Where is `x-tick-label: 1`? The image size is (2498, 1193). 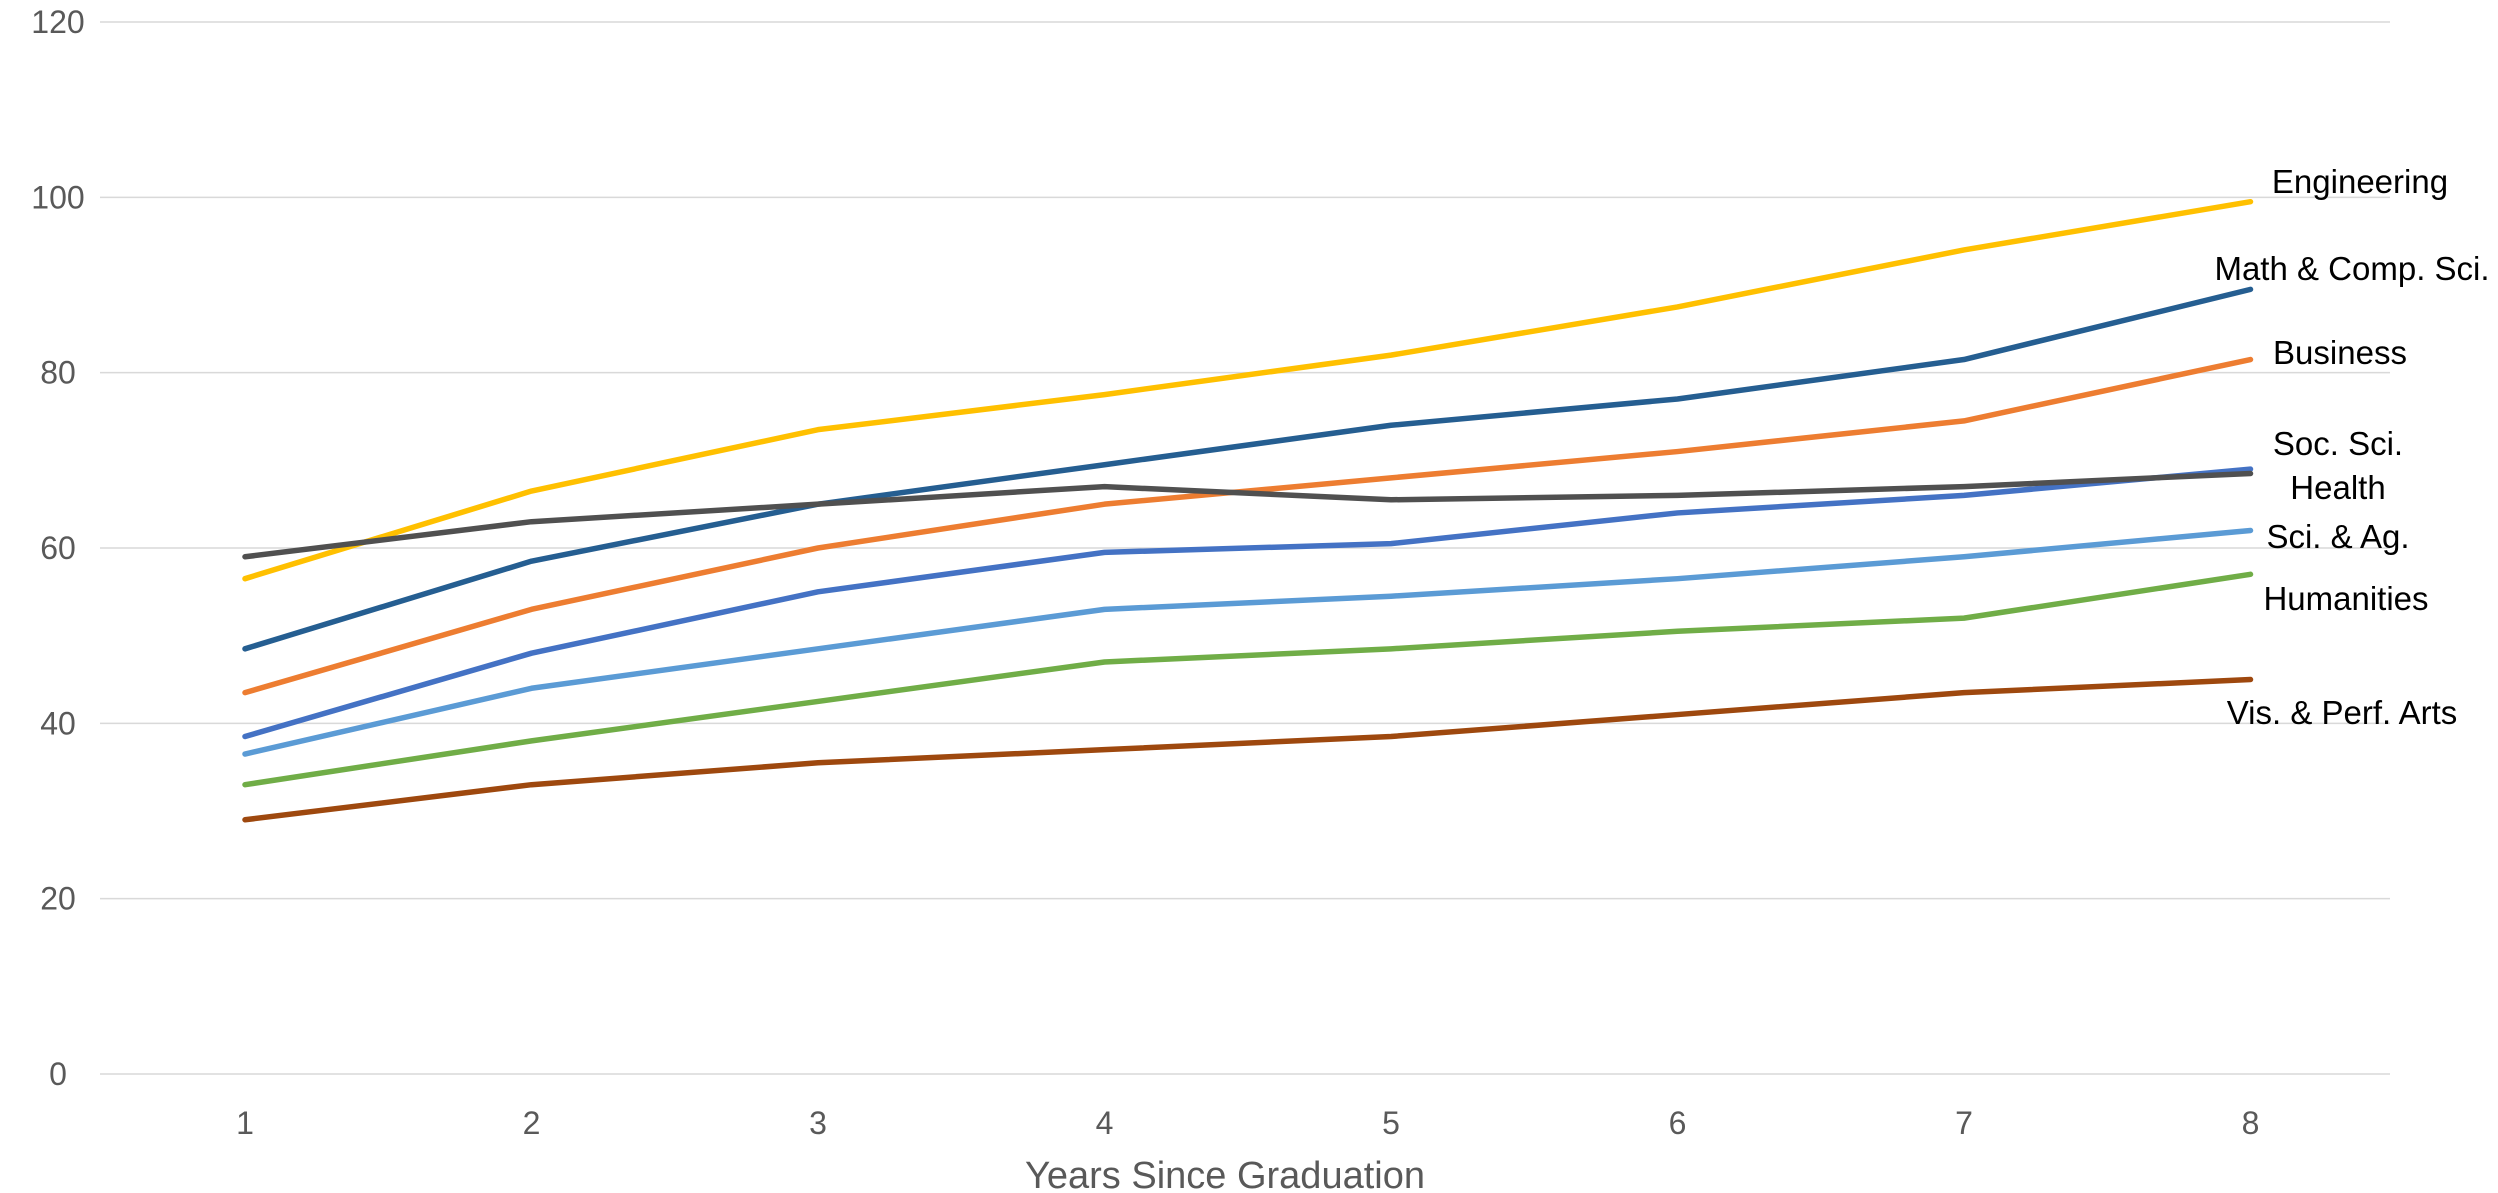 x-tick-label: 1 is located at coordinates (245, 1123).